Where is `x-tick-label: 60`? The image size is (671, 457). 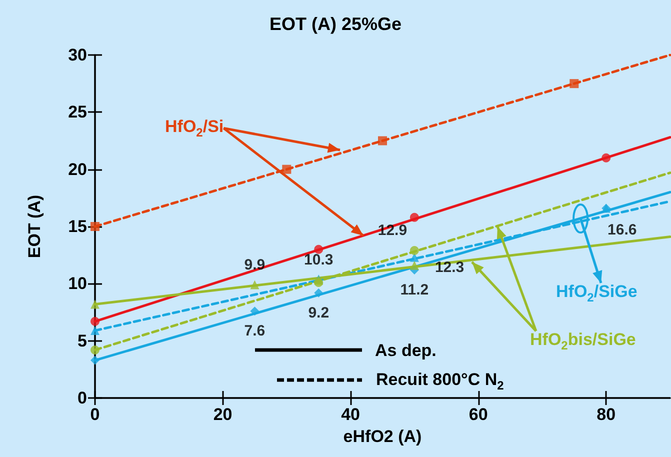
x-tick-label: 60 is located at coordinates (478, 414).